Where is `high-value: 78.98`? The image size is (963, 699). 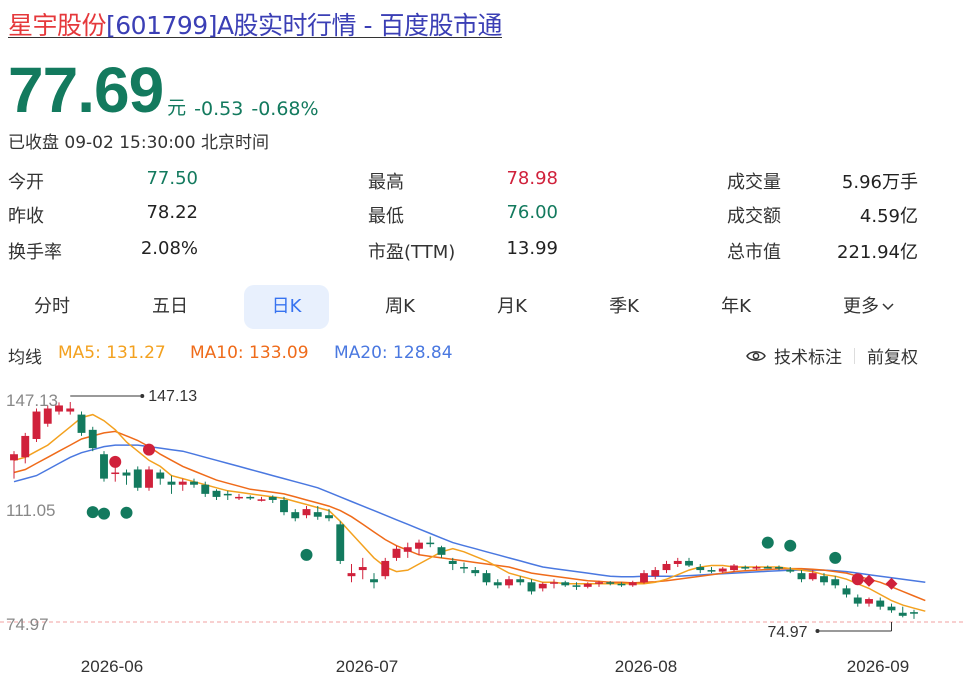 high-value: 78.98 is located at coordinates (532, 178).